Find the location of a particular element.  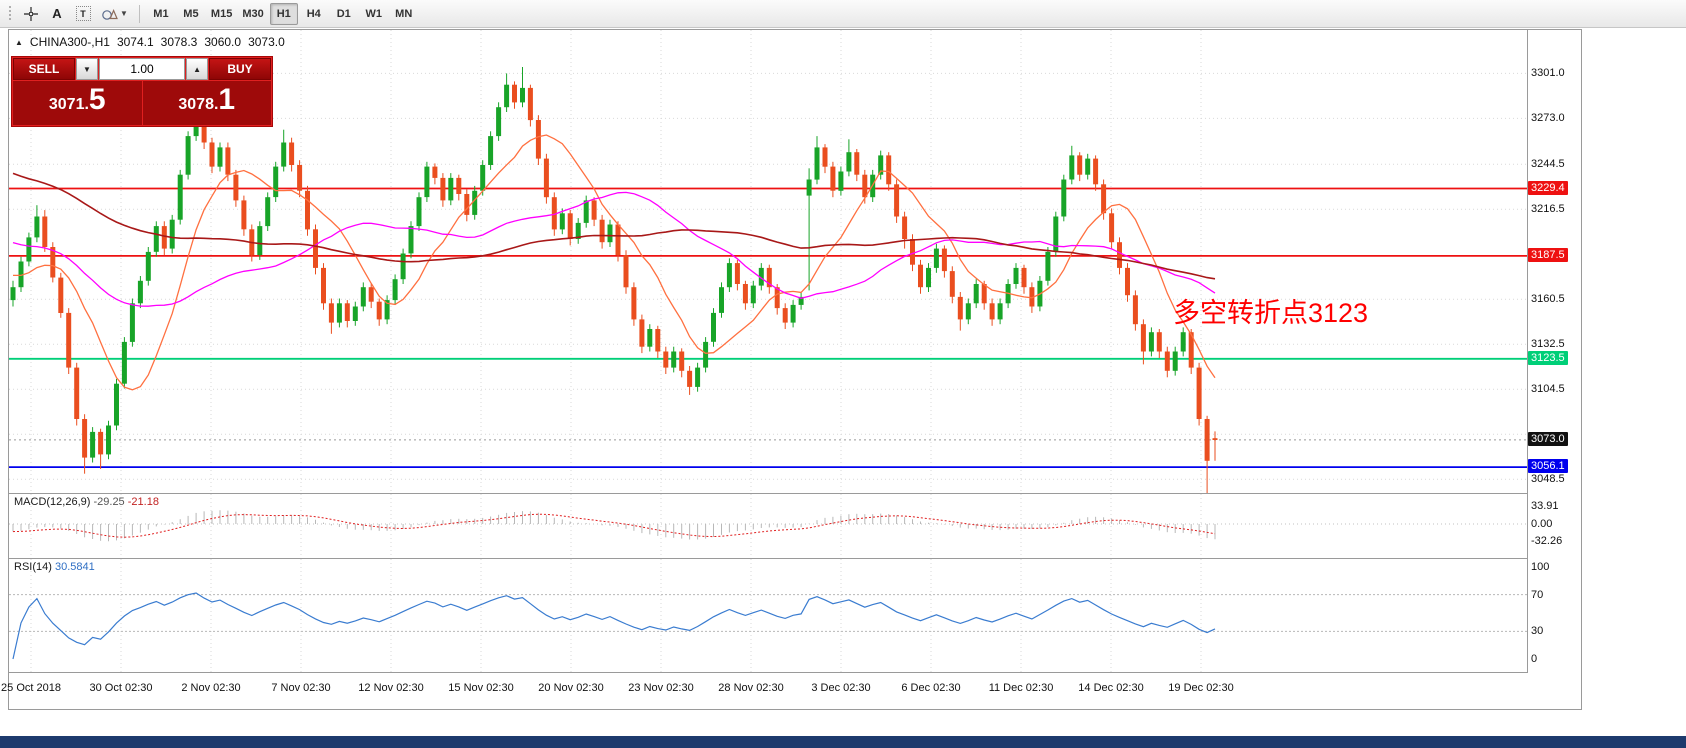

macd-chart is located at coordinates (768, 526).